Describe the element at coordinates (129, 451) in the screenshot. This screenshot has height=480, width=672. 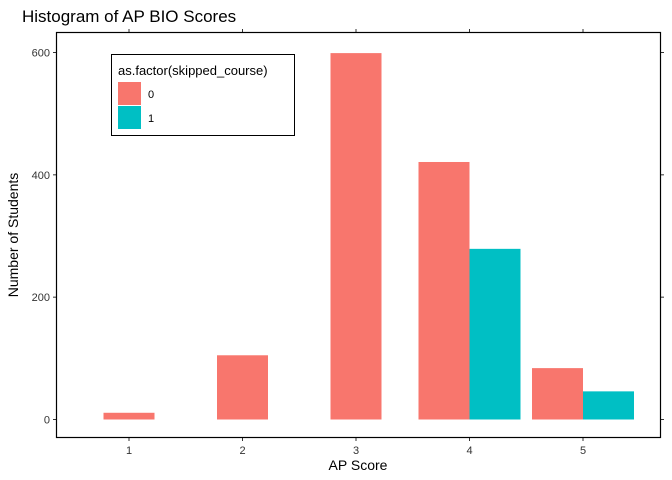
I see `x-tick-label: 1` at that location.